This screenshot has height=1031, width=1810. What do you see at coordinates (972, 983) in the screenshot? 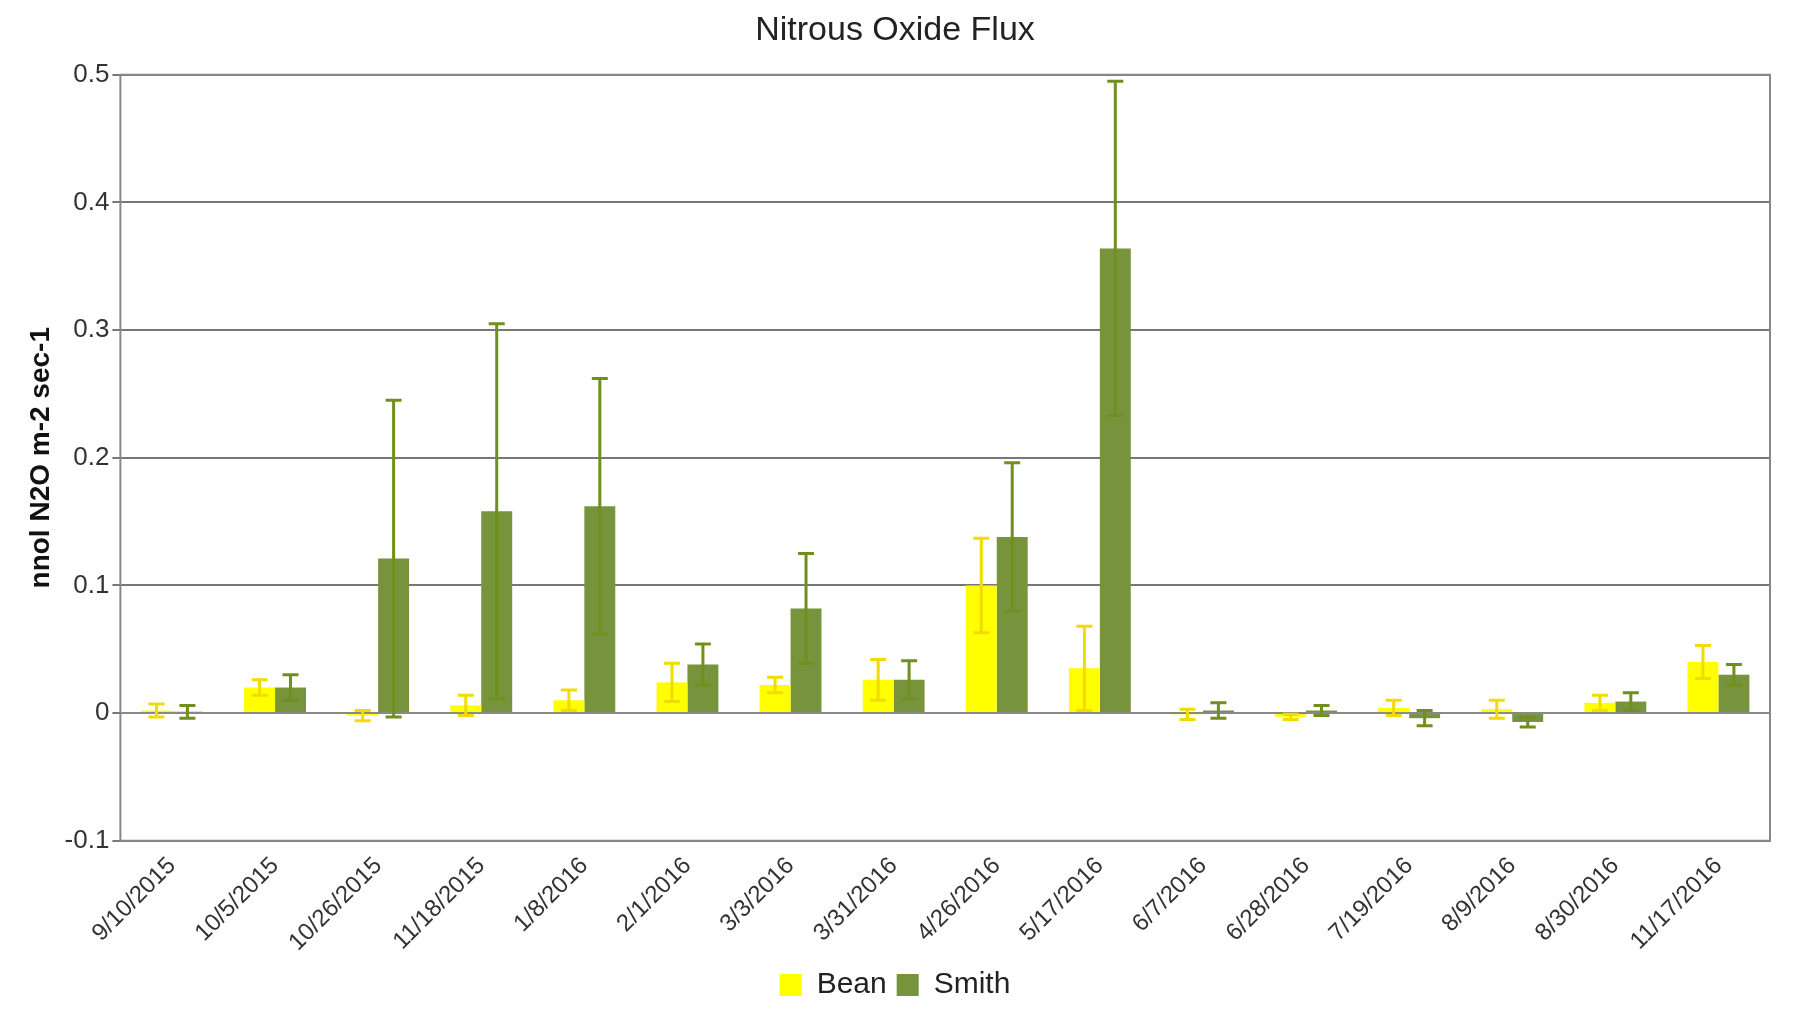
I see `legend-label: Smith` at bounding box center [972, 983].